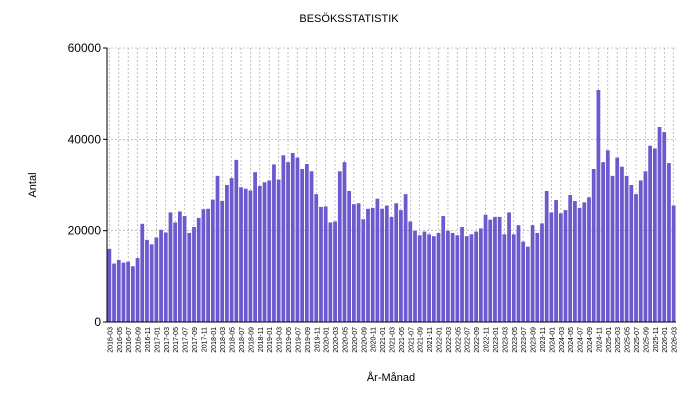  Describe the element at coordinates (139, 340) in the screenshot. I see `x-tick-label: 2016-09` at that location.